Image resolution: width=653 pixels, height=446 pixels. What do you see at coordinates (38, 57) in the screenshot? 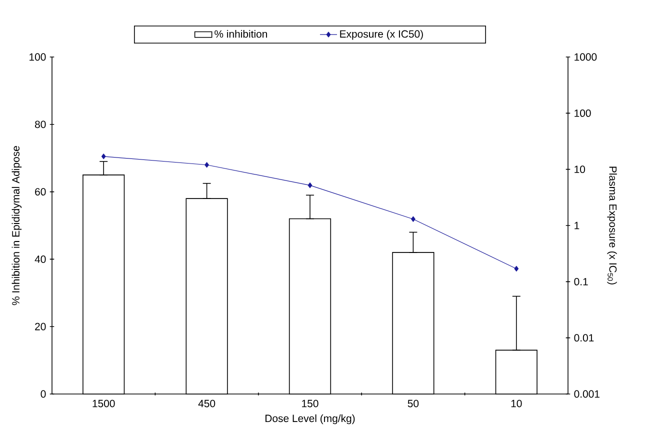
I see `y-tick-label: 100` at bounding box center [38, 57].